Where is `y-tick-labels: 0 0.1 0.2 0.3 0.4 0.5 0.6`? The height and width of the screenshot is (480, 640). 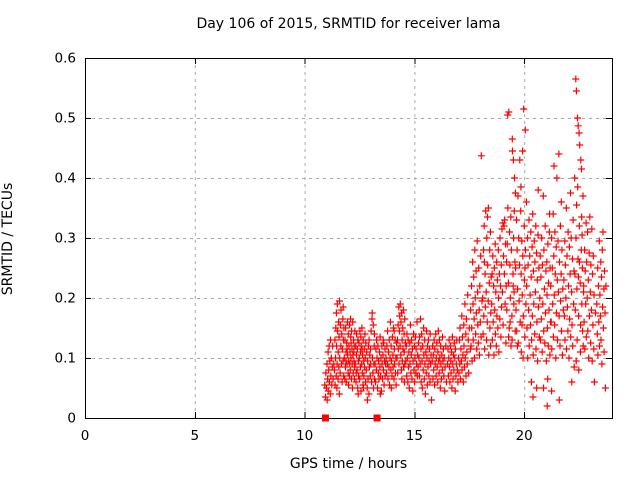
y-tick-labels: 0 0.1 0.2 0.3 0.4 0.5 0.6 is located at coordinates (65, 239).